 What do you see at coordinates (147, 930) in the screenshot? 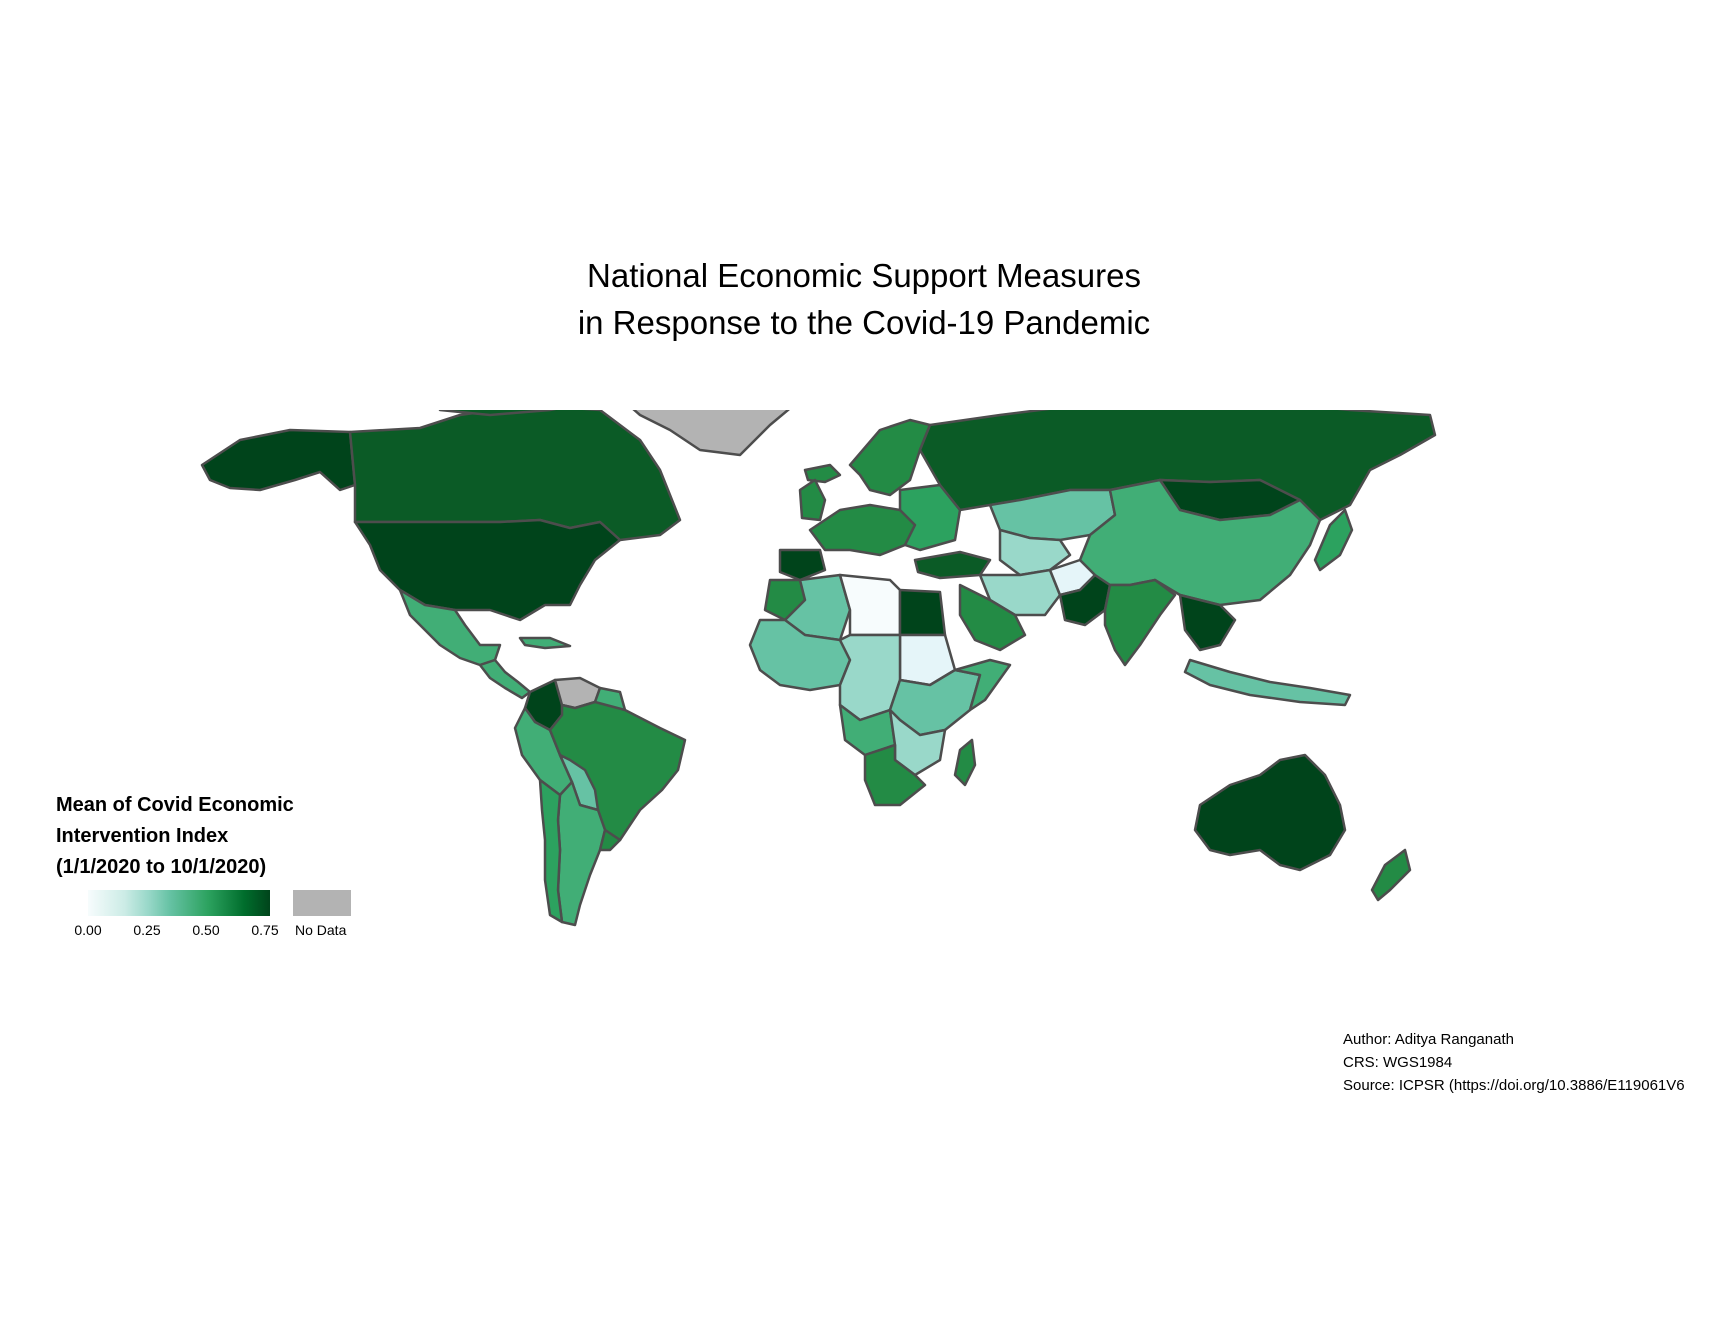
I see `legend-tick-1: 0.25` at bounding box center [147, 930].